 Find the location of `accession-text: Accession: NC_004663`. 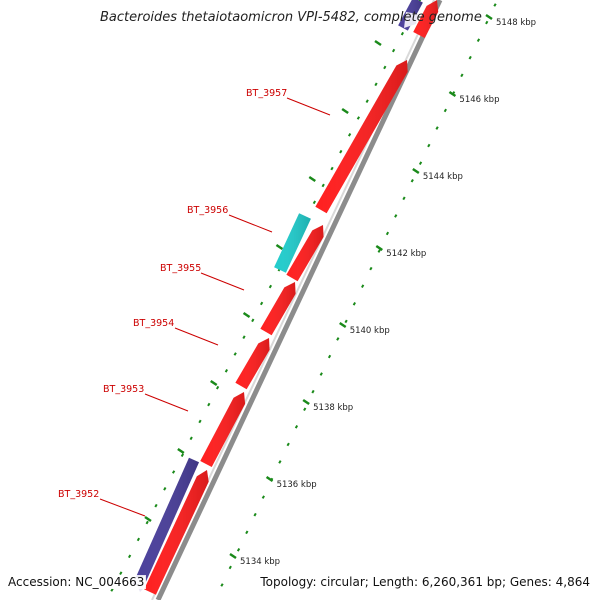

accession-text: Accession: NC_004663 is located at coordinates (76, 582).